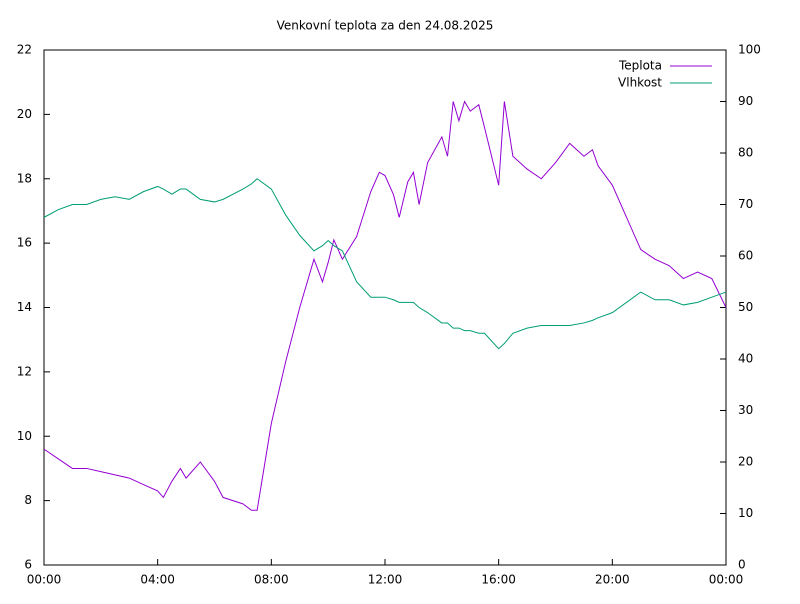 The height and width of the screenshot is (604, 800). What do you see at coordinates (745, 462) in the screenshot?
I see `y2-tick-label: 20` at bounding box center [745, 462].